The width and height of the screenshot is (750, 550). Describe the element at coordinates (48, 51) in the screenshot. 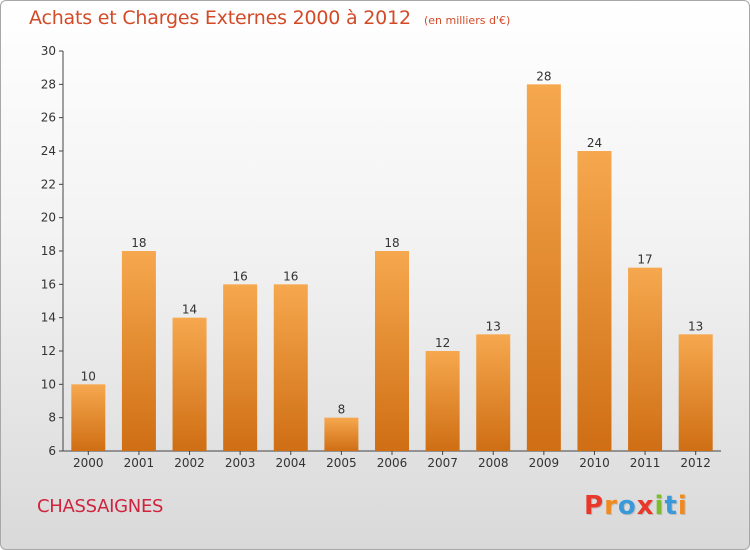

I see `y-tick-label: 30` at that location.